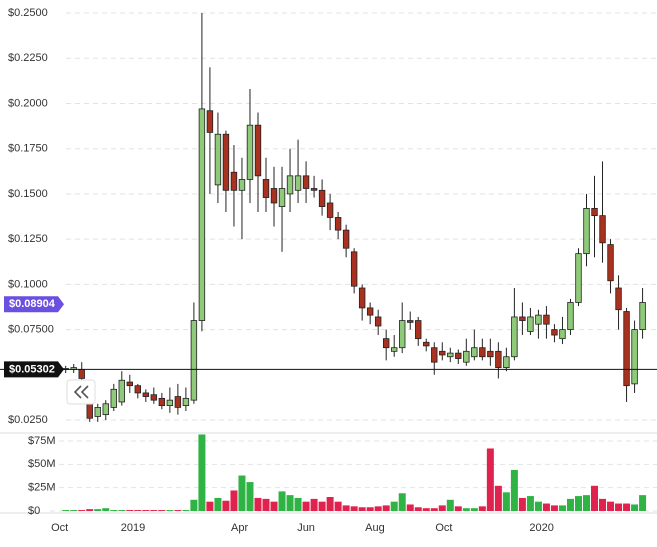 The image size is (657, 547). Describe the element at coordinates (28, 194) in the screenshot. I see `y-tick-label: $0.1500` at that location.